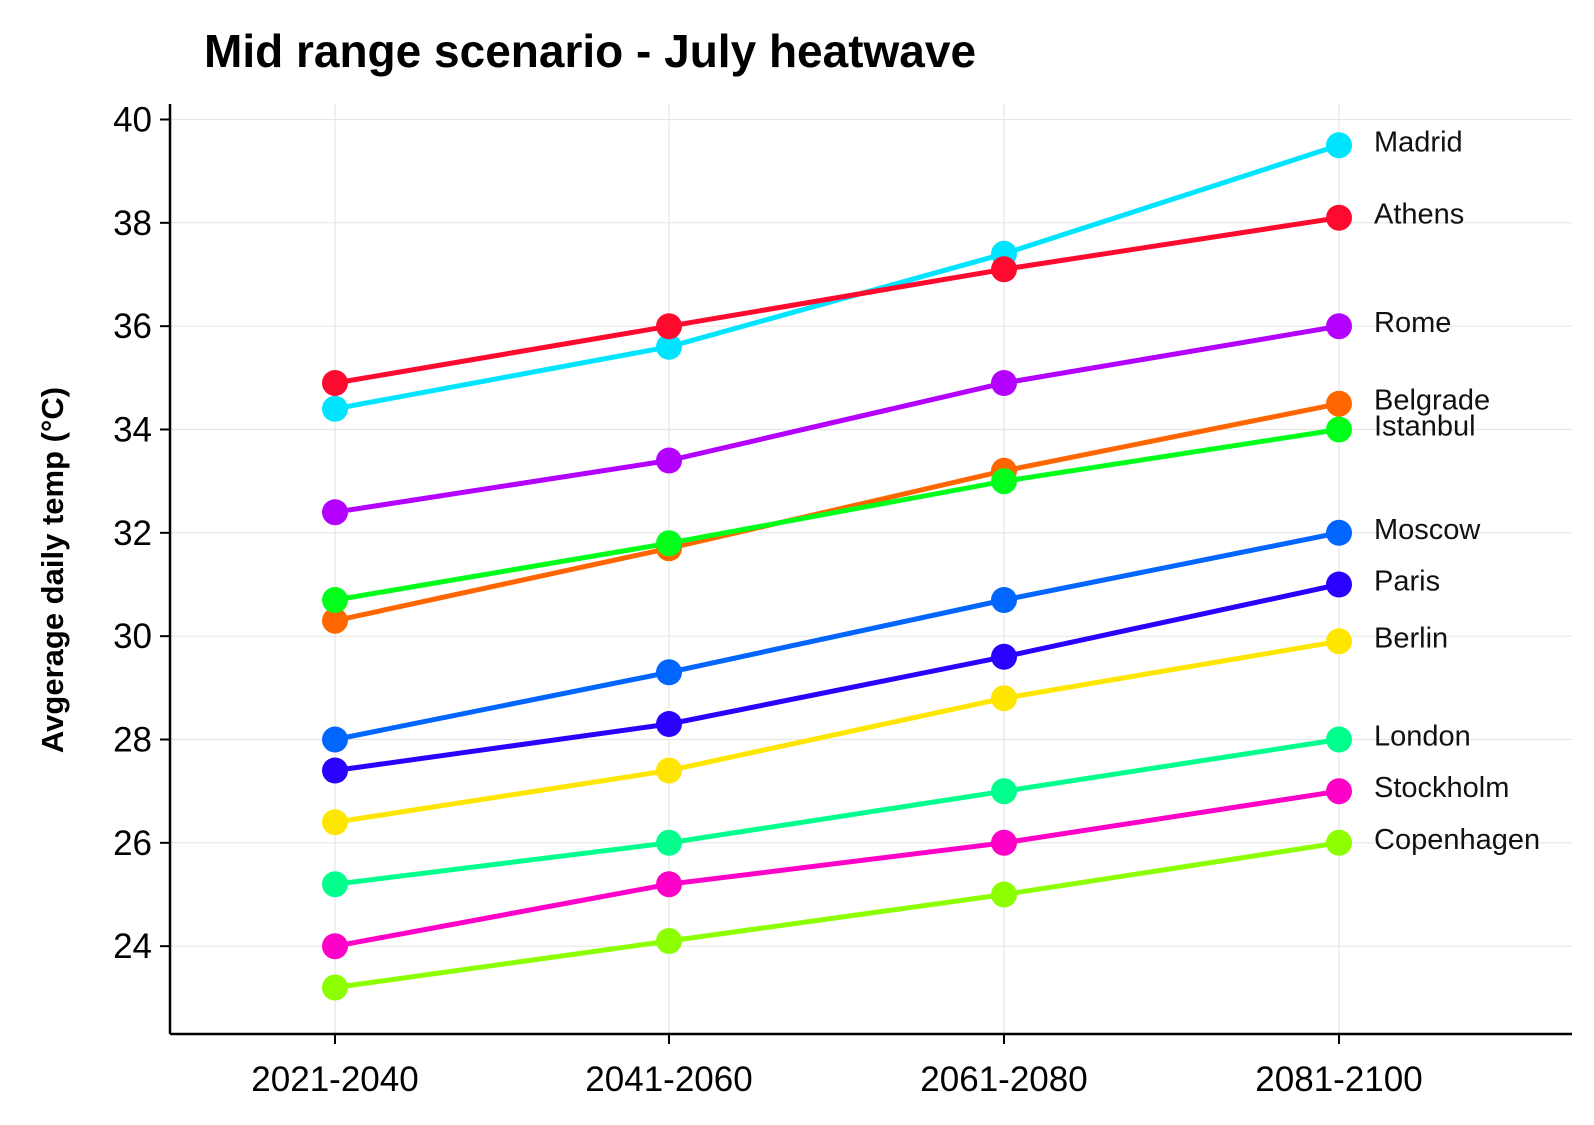 The height and width of the screenshot is (1125, 1594). I want to click on series-line-copenhagen, so click(837, 915).